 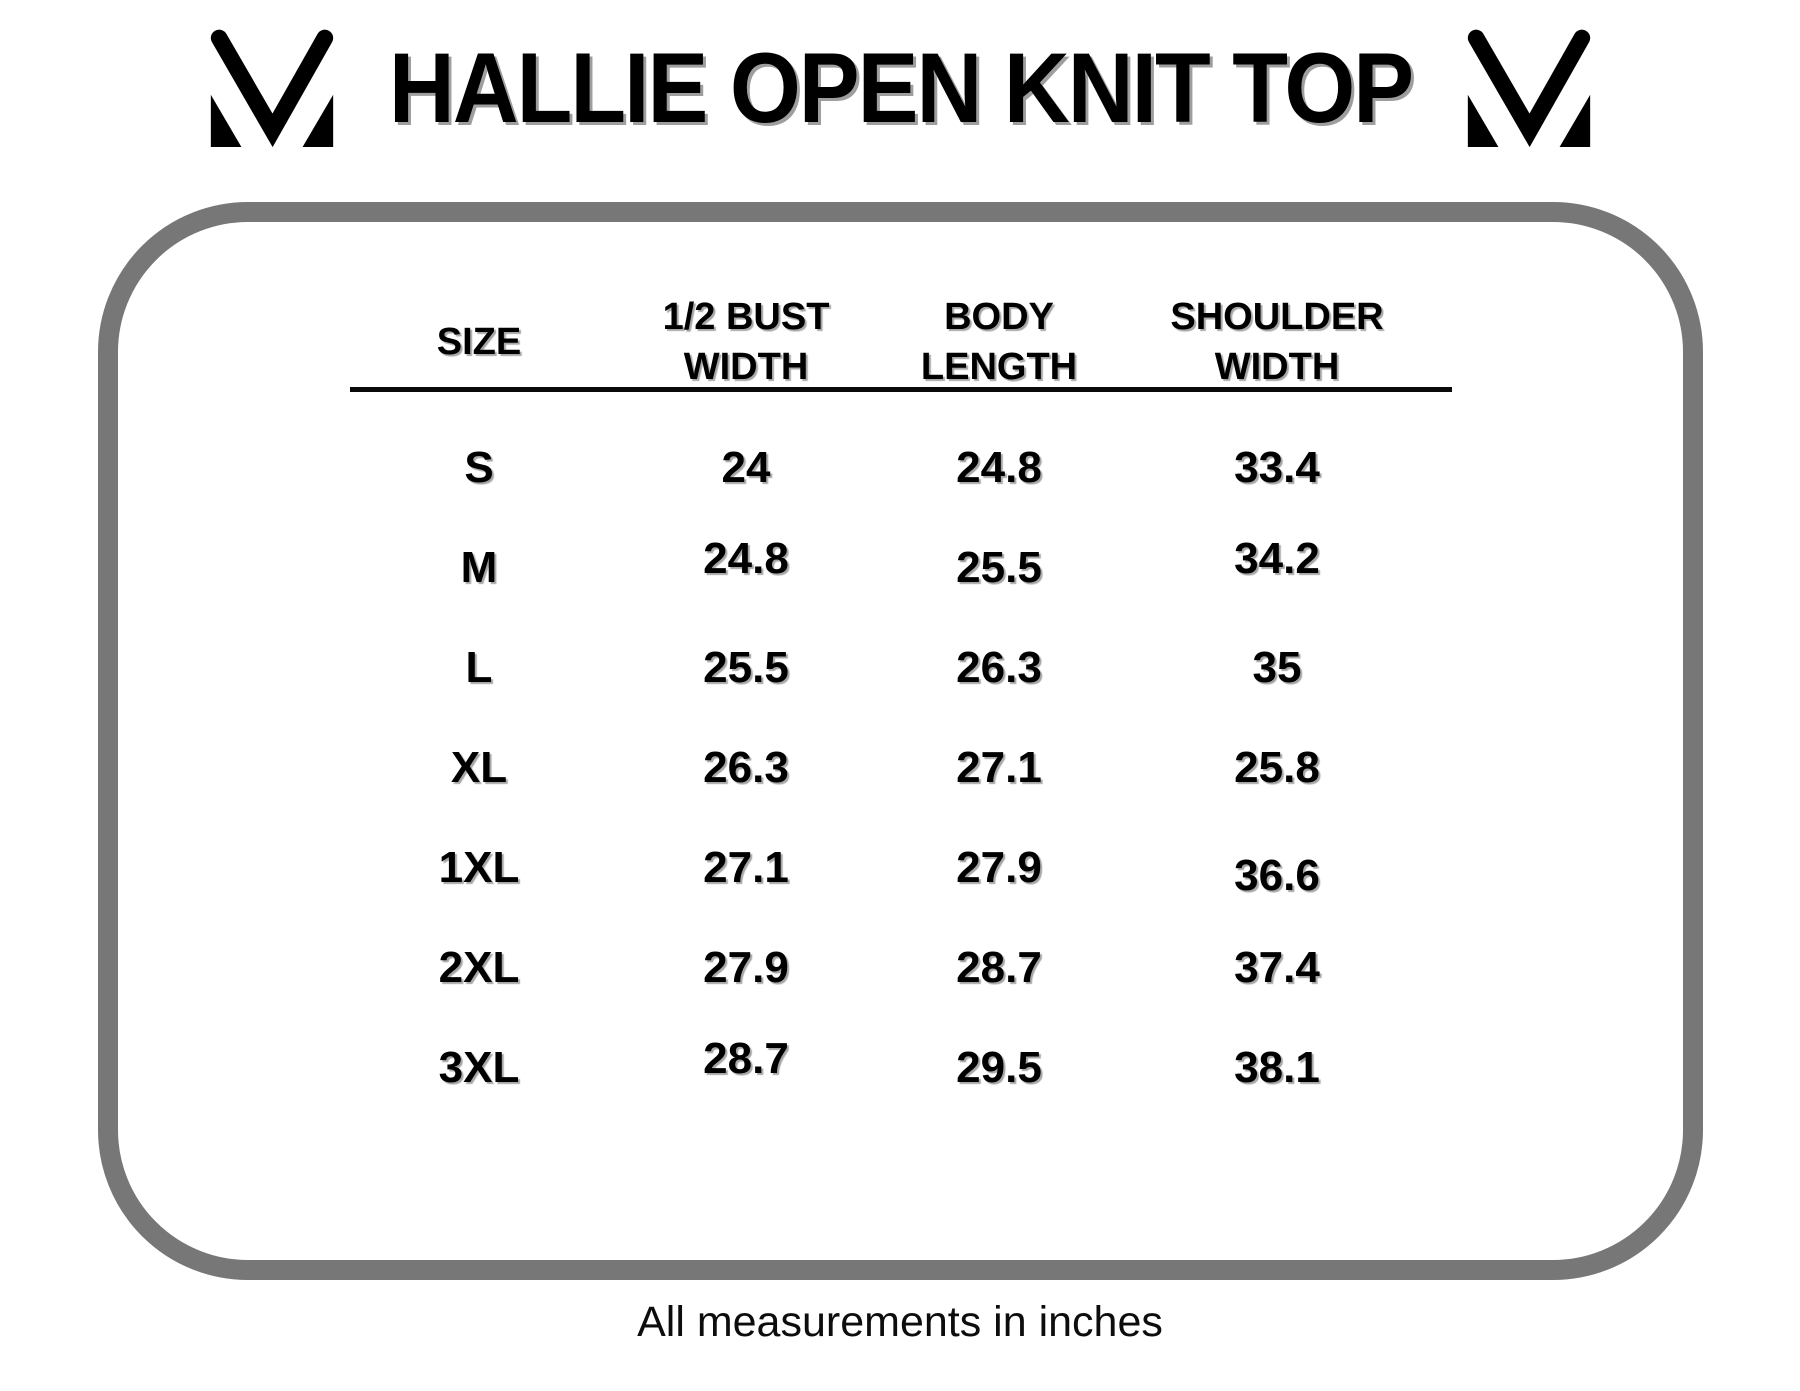 What do you see at coordinates (1277, 558) in the screenshot?
I see `shoulder-width-cell: 34.2` at bounding box center [1277, 558].